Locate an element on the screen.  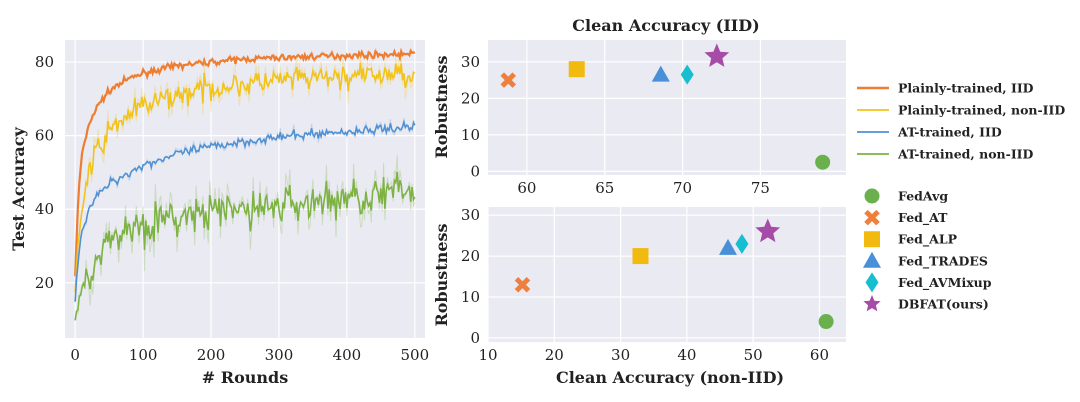
legend-label: AT-trained, non-IID is located at coordinates (965, 154).